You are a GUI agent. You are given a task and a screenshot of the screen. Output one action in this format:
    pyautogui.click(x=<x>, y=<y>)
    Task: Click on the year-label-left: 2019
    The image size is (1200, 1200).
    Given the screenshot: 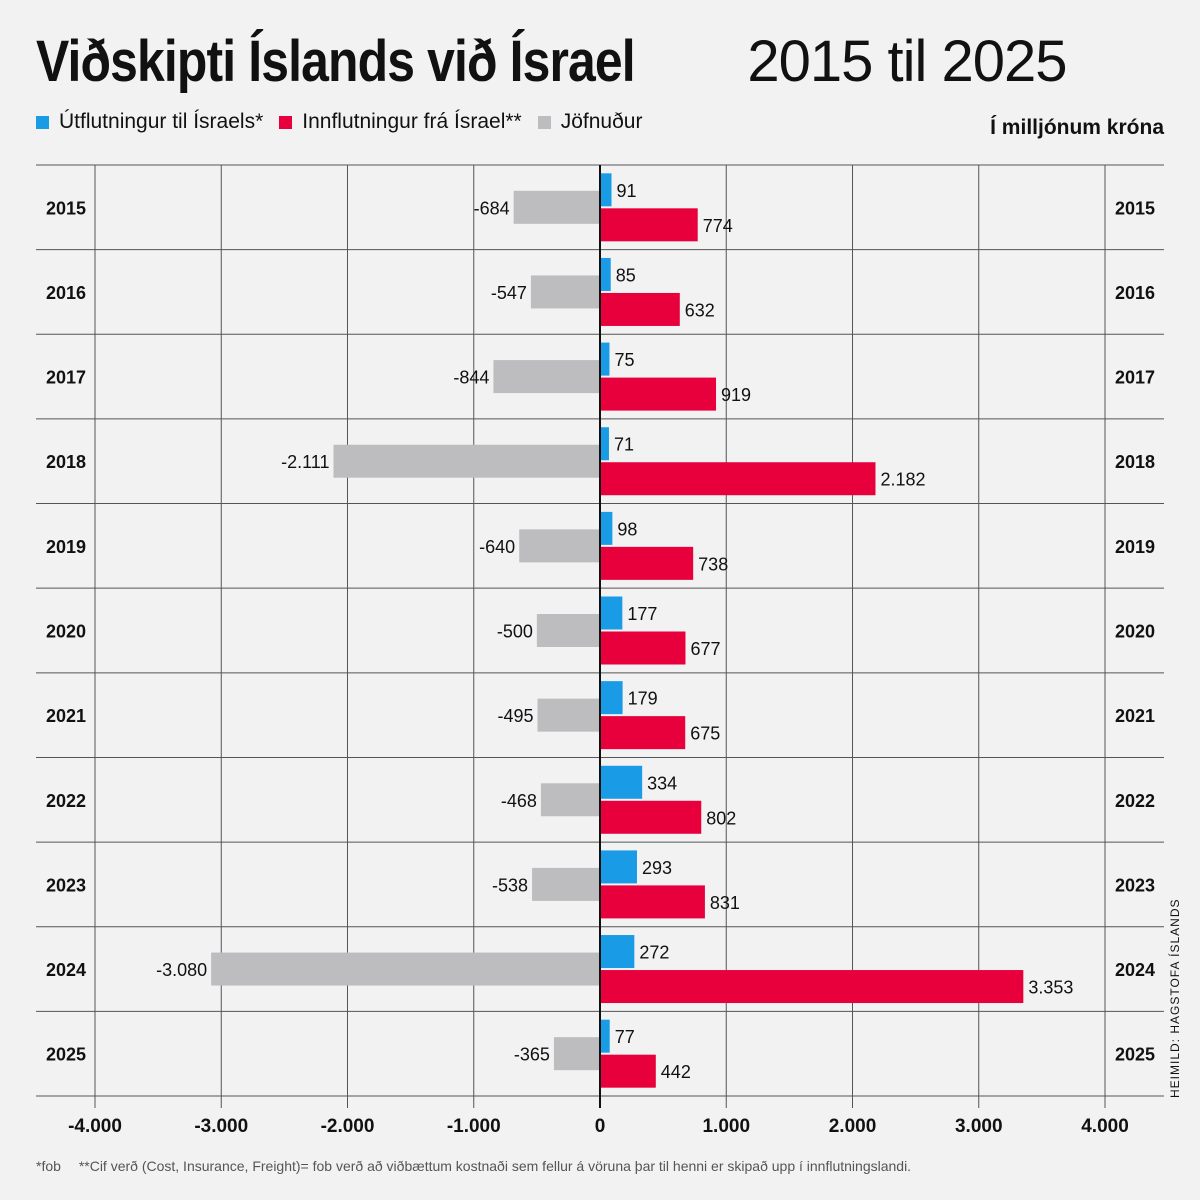 What is the action you would take?
    pyautogui.click(x=66, y=547)
    